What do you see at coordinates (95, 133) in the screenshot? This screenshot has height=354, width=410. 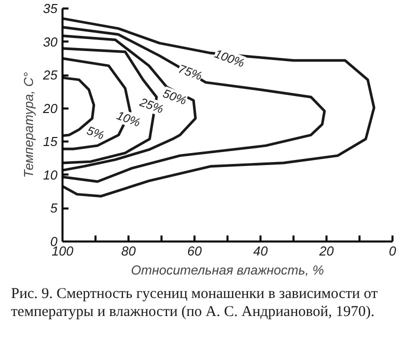 I see `annotation: 5%` at bounding box center [95, 133].